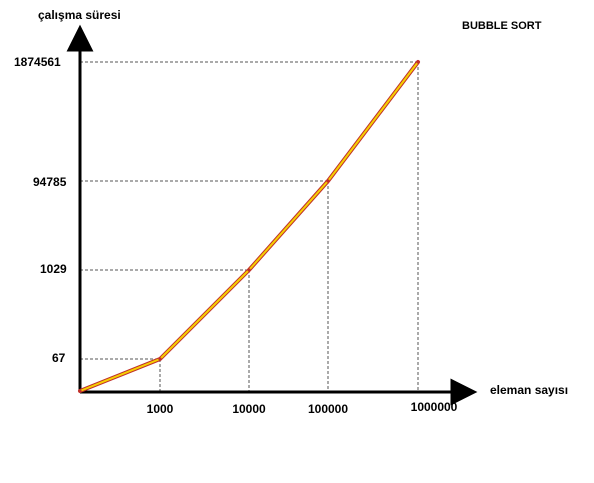 This screenshot has width=594, height=483. I want to click on x-tick-label-100000: 100000, so click(328, 409).